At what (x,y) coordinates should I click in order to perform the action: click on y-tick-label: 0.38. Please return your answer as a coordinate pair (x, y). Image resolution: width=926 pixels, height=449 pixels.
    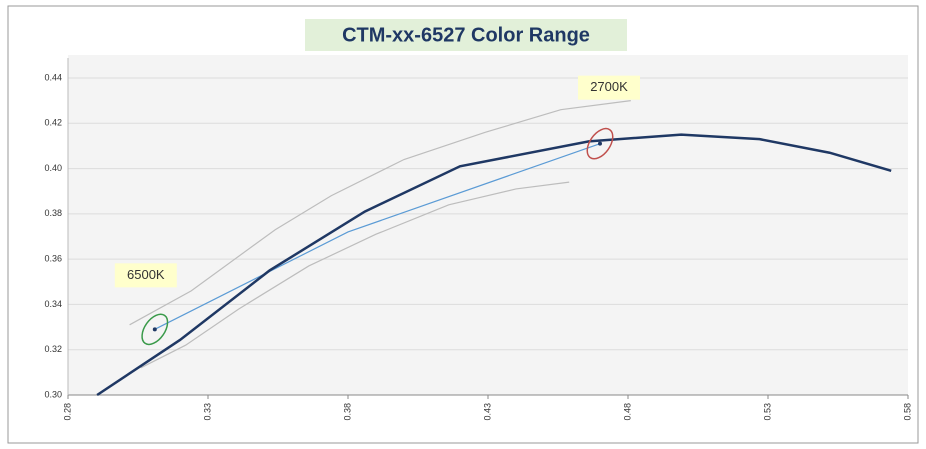
    Looking at the image, I should click on (53, 213).